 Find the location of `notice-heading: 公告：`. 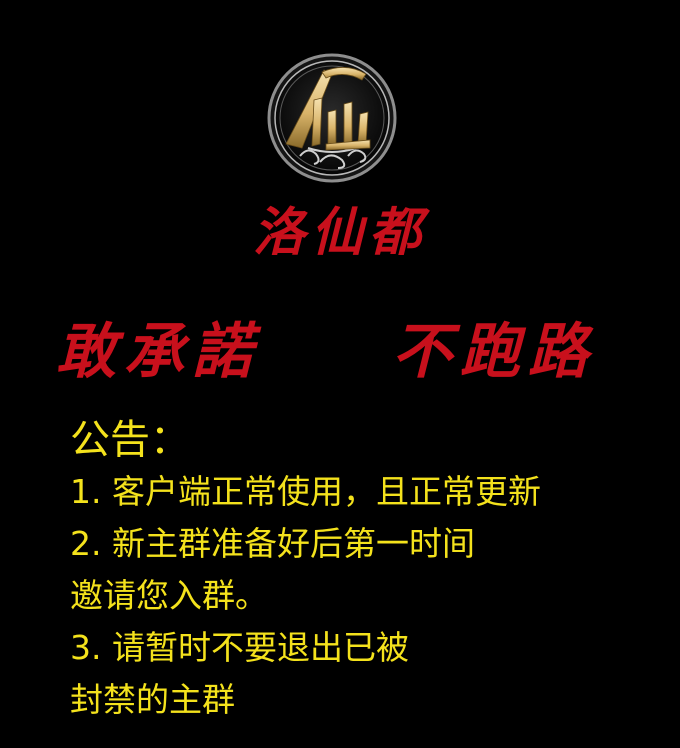

notice-heading: 公告： is located at coordinates (130, 440).